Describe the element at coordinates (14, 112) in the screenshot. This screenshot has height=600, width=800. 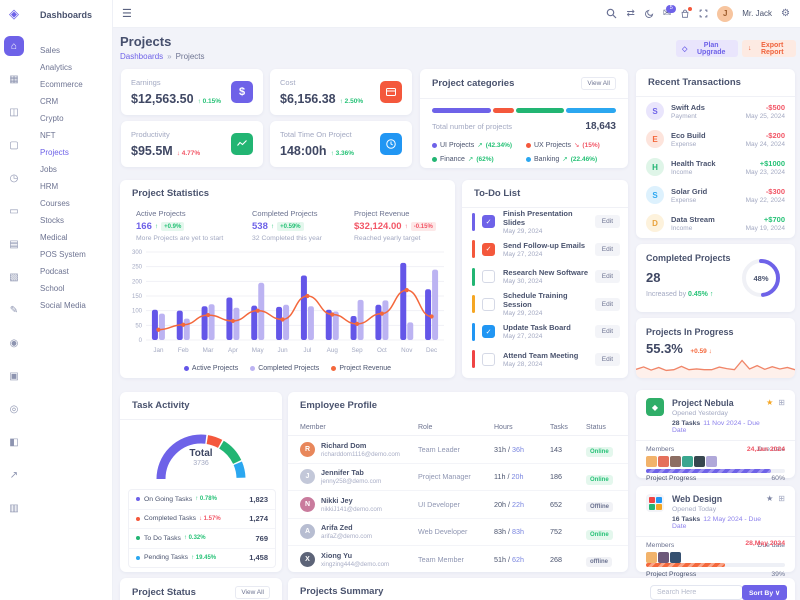
I see `widgets-icon: ◫` at that location.